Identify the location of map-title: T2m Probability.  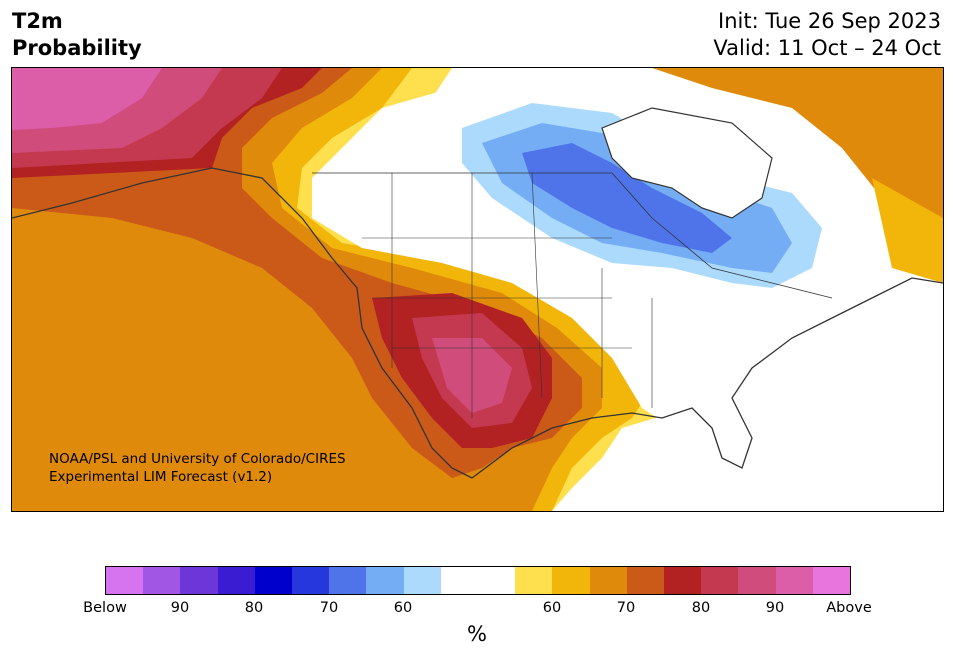
(77, 35).